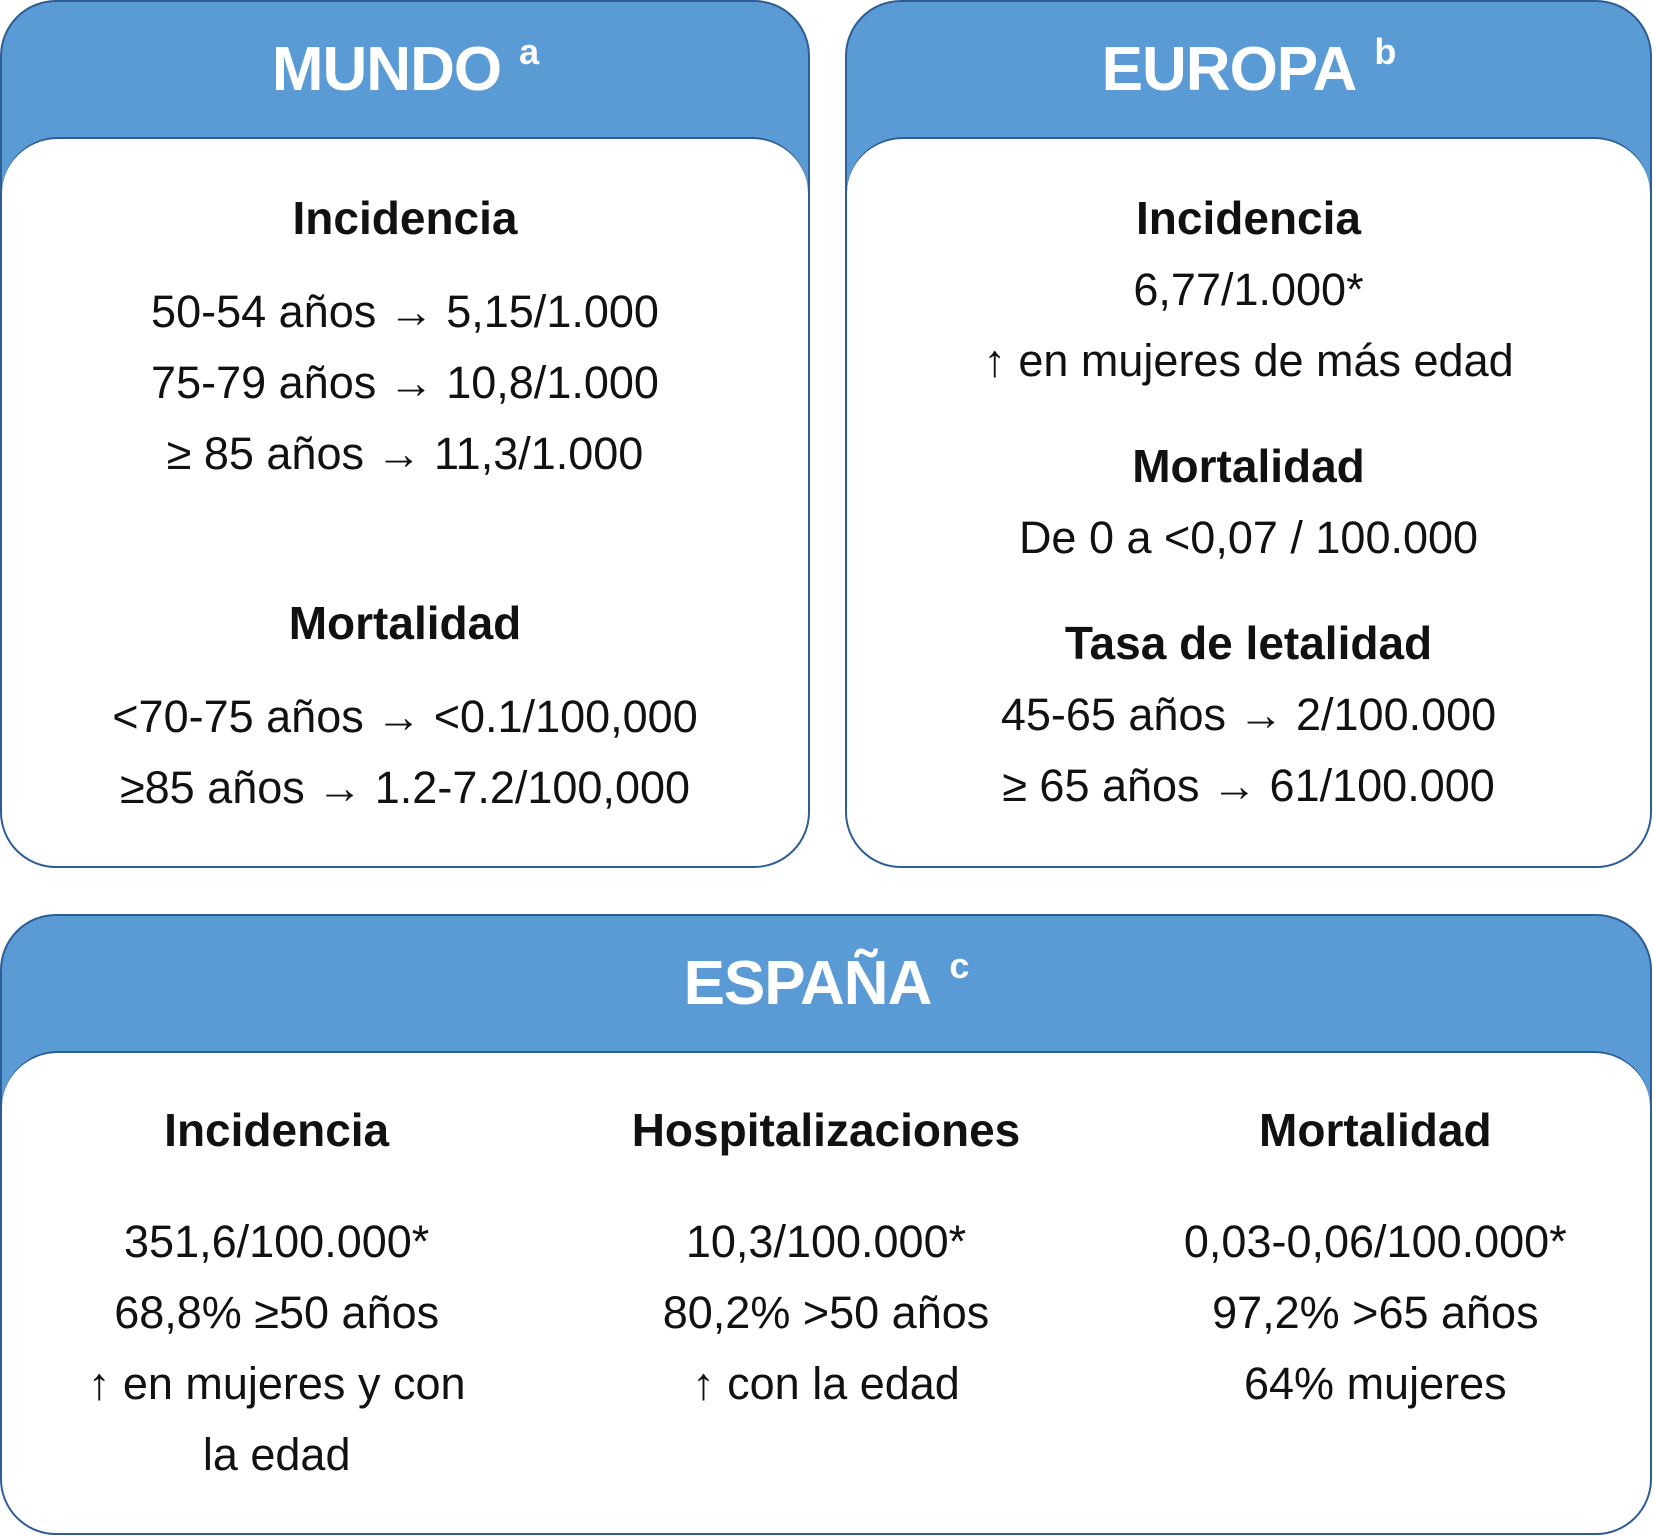 The image size is (1654, 1537). What do you see at coordinates (1385, 51) in the screenshot?
I see `panel-superscript: b` at bounding box center [1385, 51].